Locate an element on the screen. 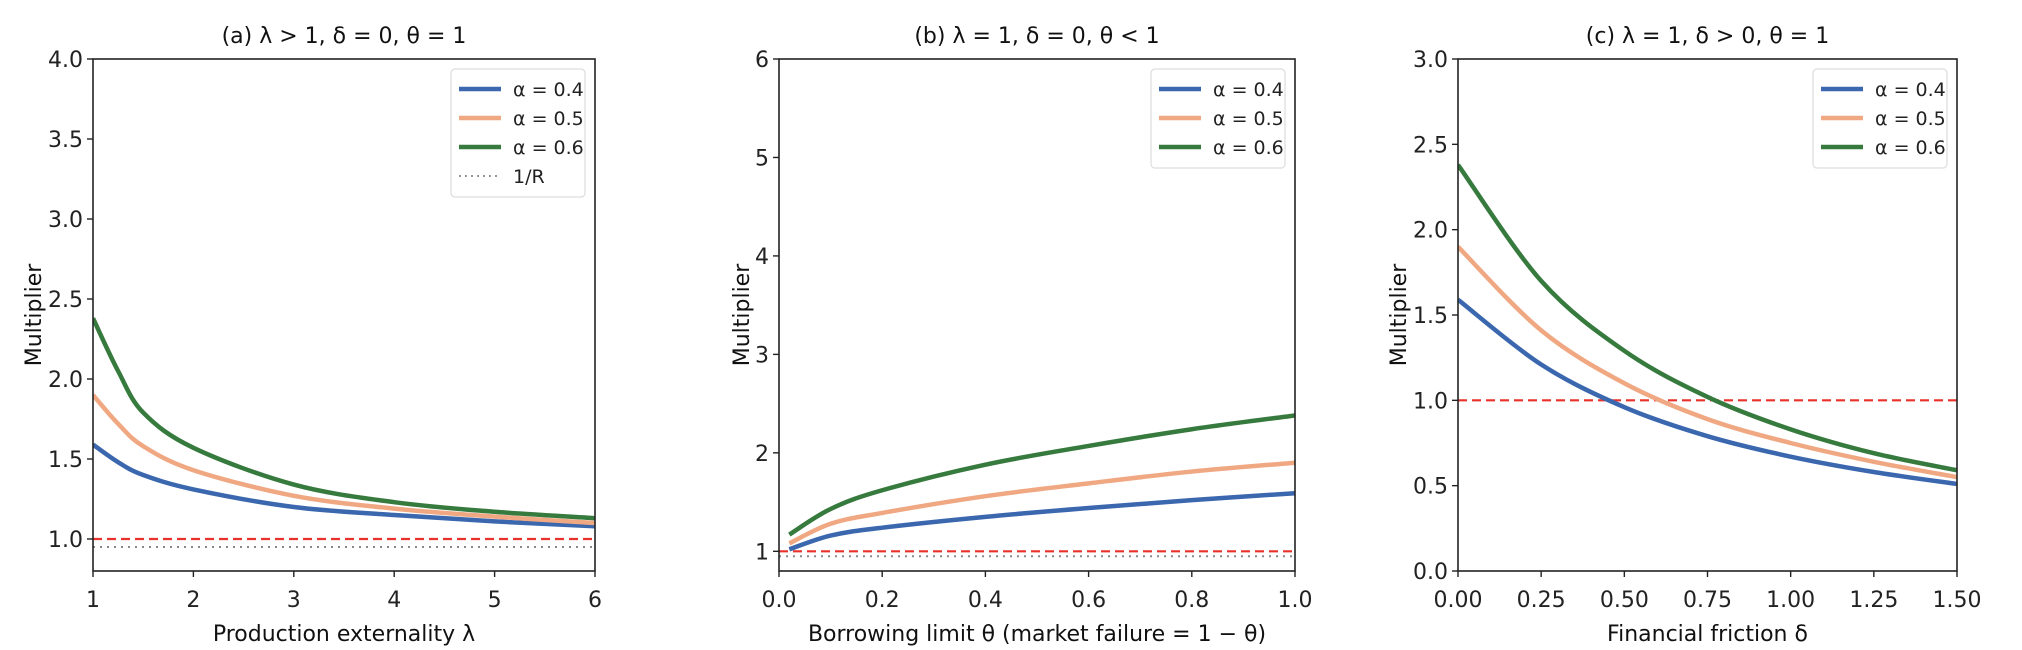  x-tick-label: 0.00 is located at coordinates (1458, 600).